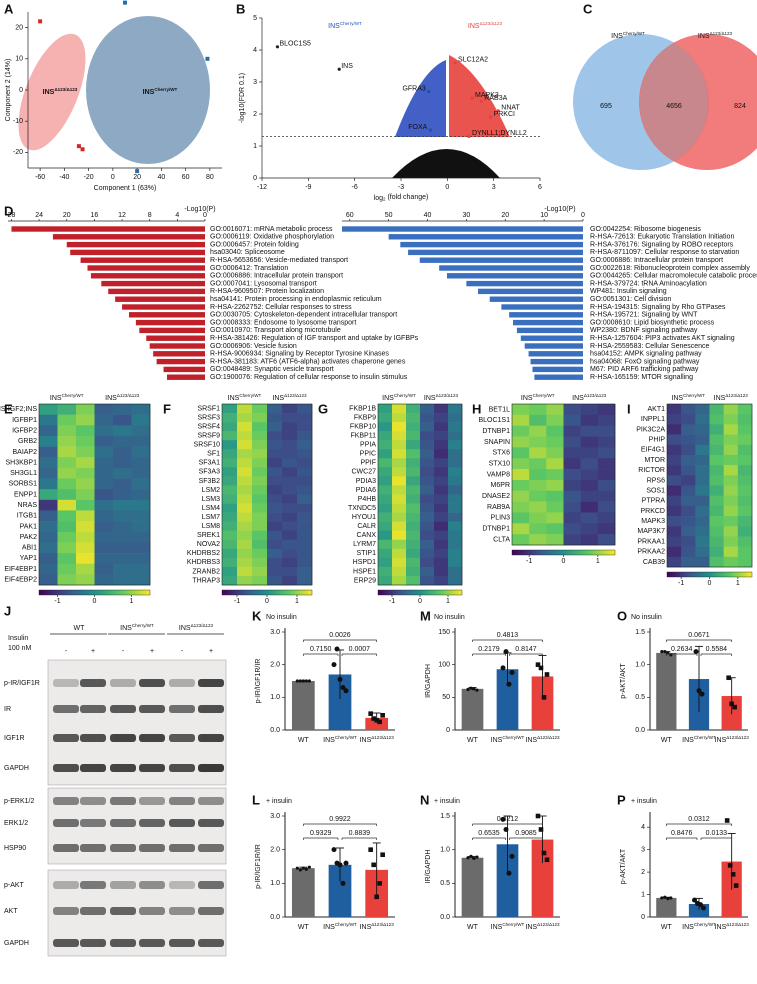 The width and height of the screenshot is (757, 984). What do you see at coordinates (364, 562) in the screenshot?
I see `row-label: HSPD1` at bounding box center [364, 562].